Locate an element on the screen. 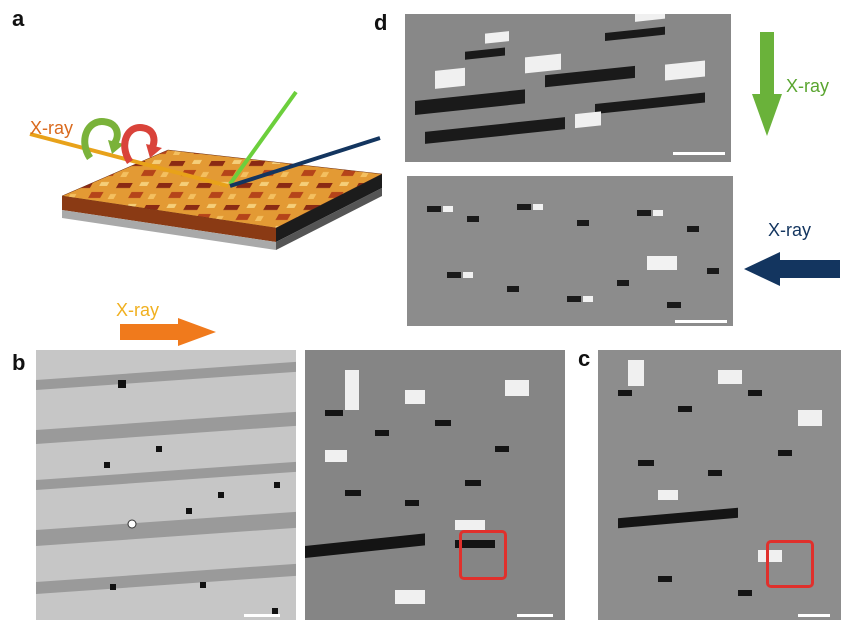 This screenshot has width=841, height=620. xray-label-d-bottom: X-ray is located at coordinates (790, 230).